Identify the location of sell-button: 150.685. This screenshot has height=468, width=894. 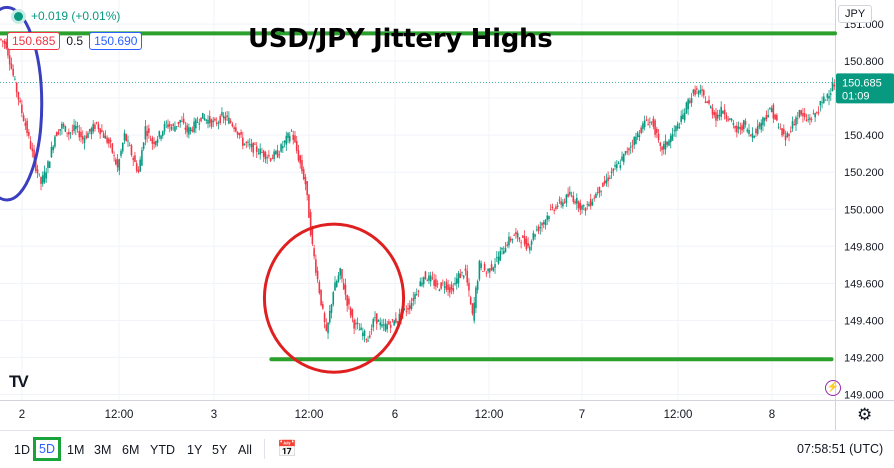
(34, 41).